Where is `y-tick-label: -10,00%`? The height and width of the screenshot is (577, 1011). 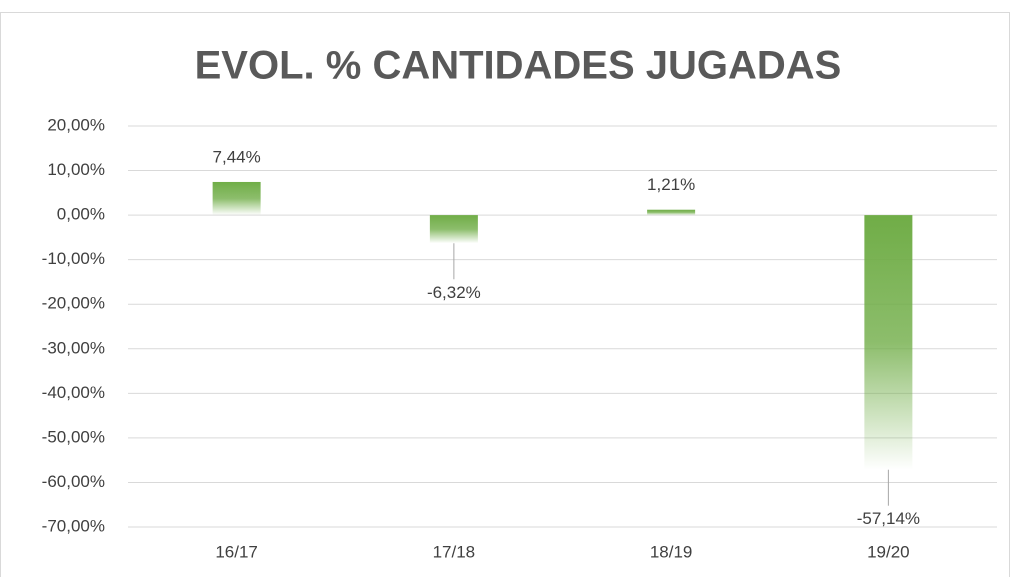 y-tick-label: -10,00% is located at coordinates (73, 258).